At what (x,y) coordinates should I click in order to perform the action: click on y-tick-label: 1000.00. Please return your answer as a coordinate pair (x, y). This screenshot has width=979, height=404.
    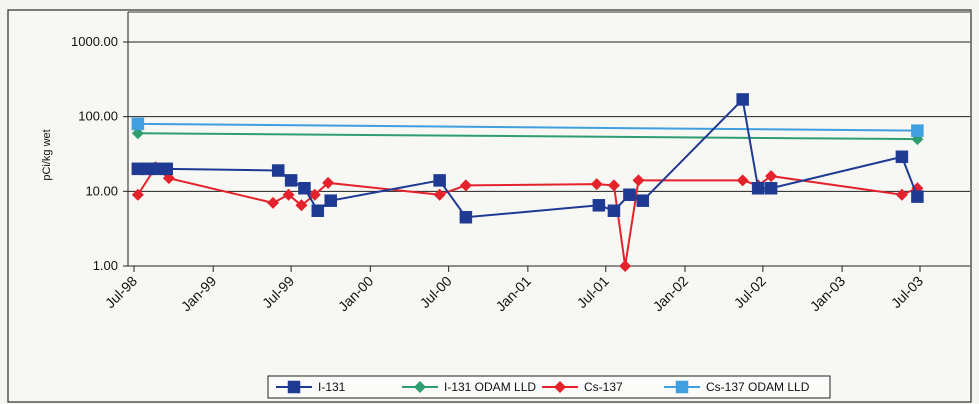
    Looking at the image, I should click on (94, 41).